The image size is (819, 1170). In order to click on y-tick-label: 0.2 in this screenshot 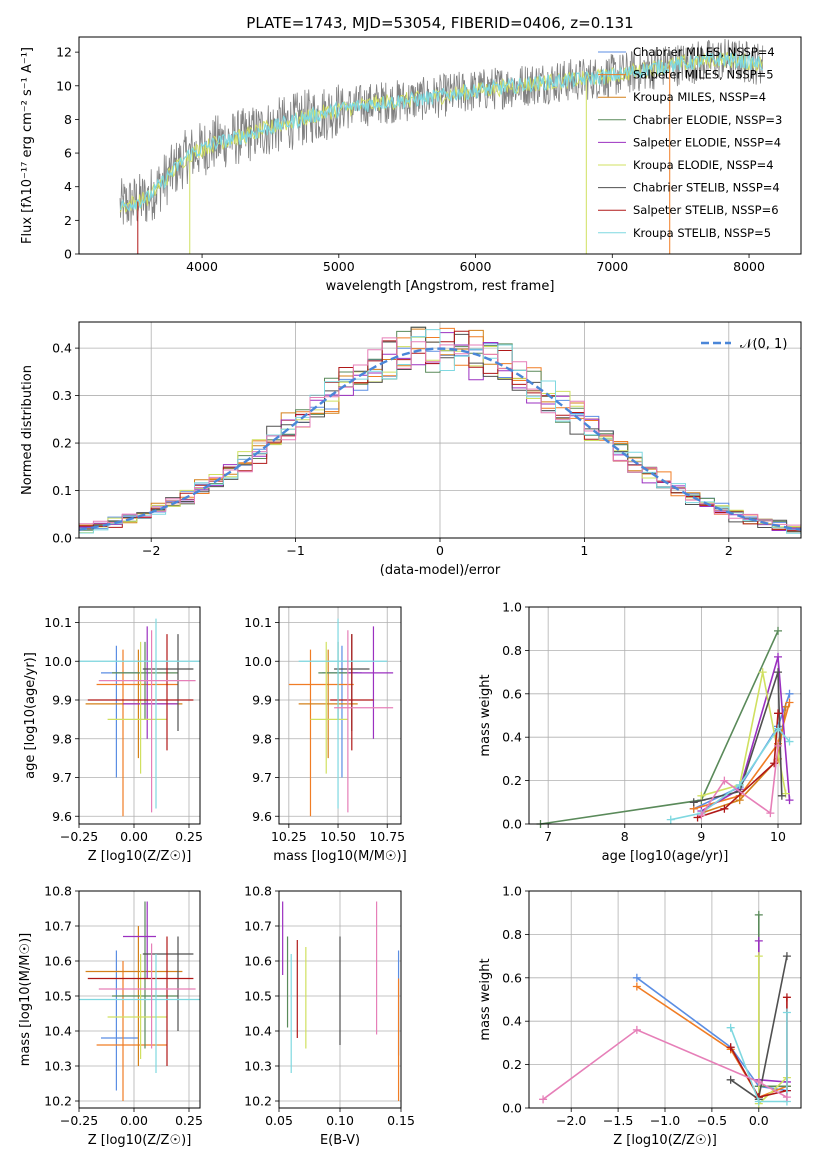, I will do `click(62, 443)`.